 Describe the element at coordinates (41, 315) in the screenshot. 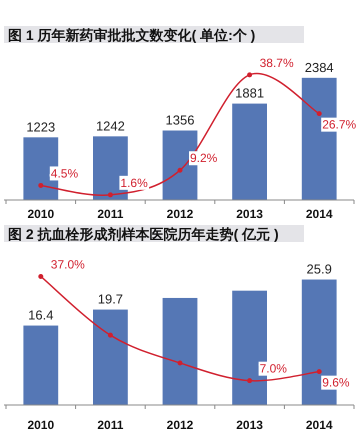

I see `data-label: 16.4` at that location.